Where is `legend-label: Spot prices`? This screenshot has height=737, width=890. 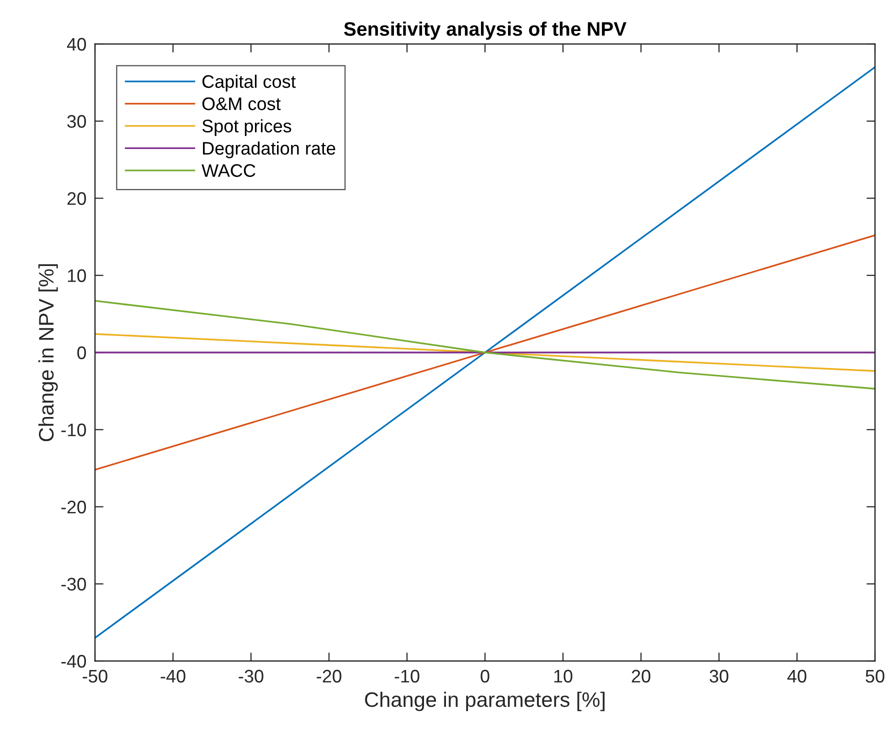
legend-label: Spot prices is located at coordinates (247, 127).